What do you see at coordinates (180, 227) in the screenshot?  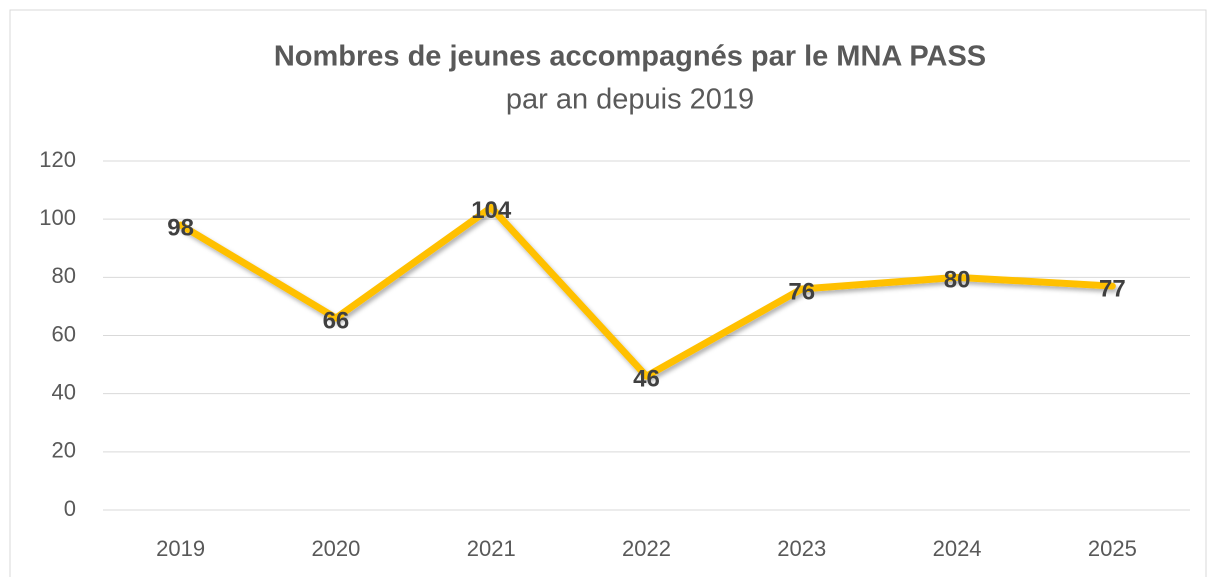 I see `data-label: 98` at bounding box center [180, 227].